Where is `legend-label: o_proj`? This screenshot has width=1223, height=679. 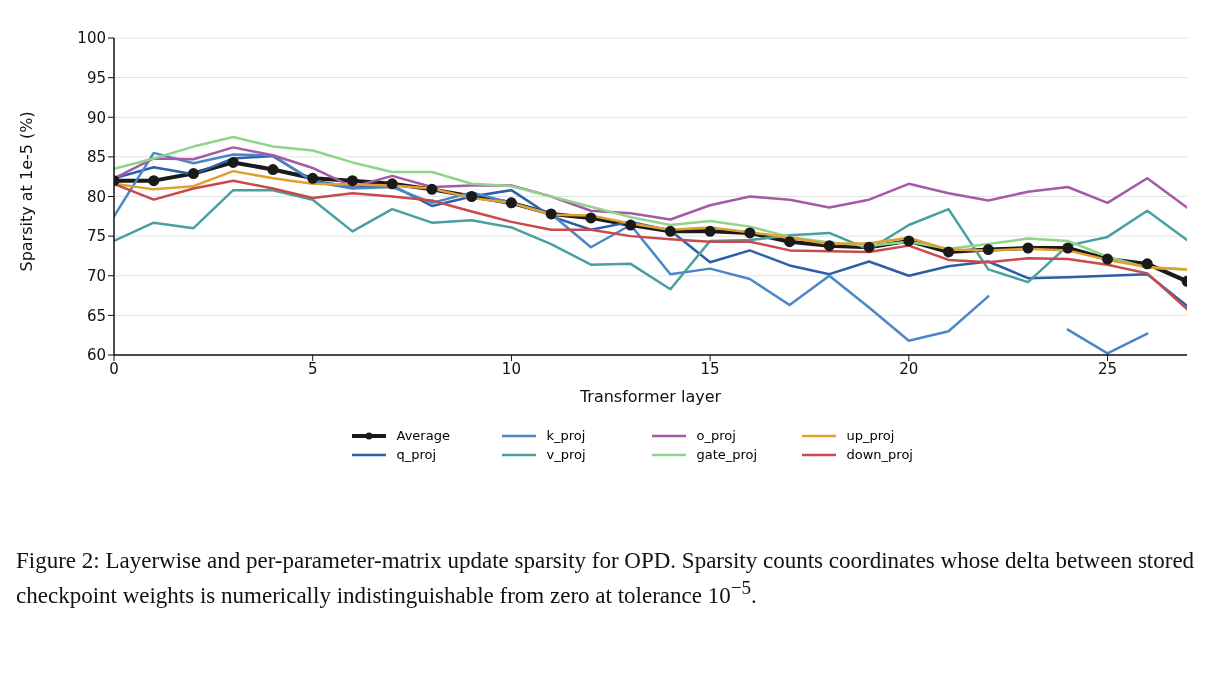 legend-label: o_proj is located at coordinates (716, 435).